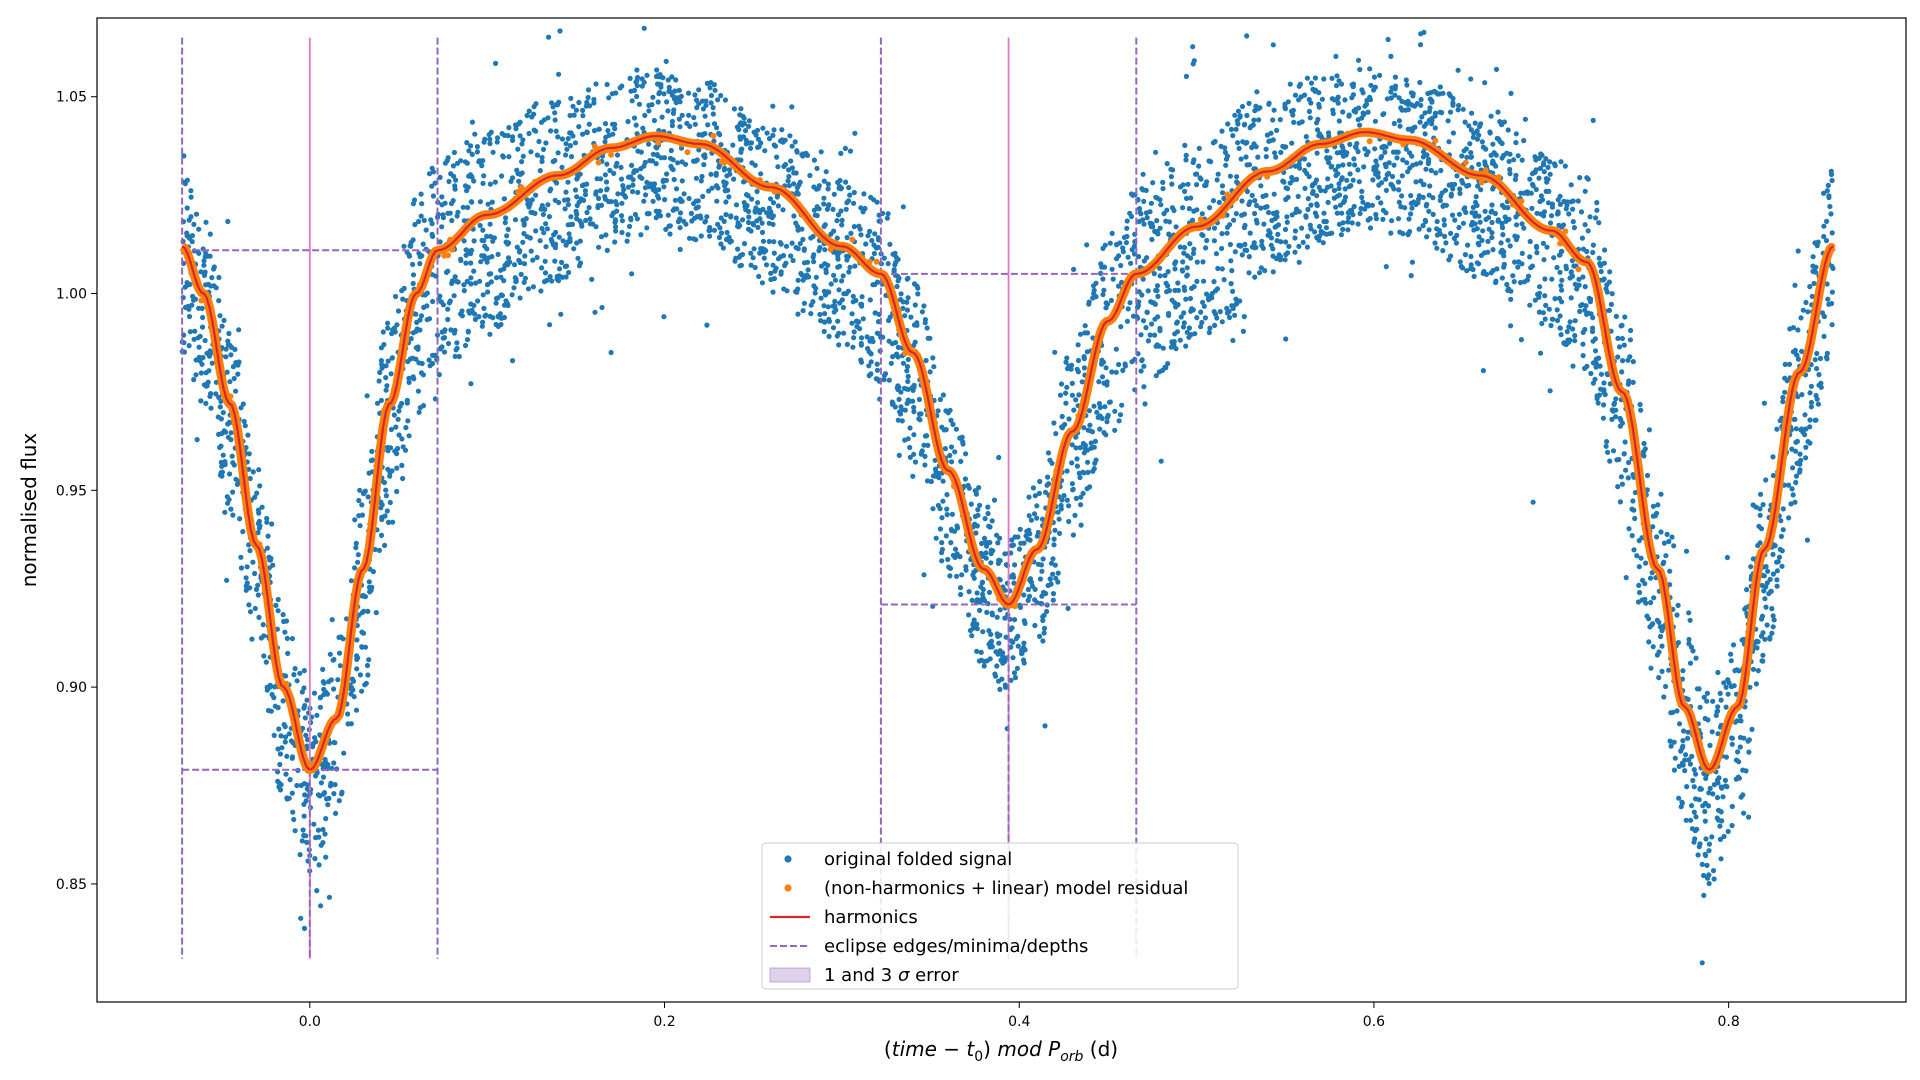 The height and width of the screenshot is (1080, 1920). I want to click on legend-entry: (non-harmonics + linear) model residual, so click(986, 888).